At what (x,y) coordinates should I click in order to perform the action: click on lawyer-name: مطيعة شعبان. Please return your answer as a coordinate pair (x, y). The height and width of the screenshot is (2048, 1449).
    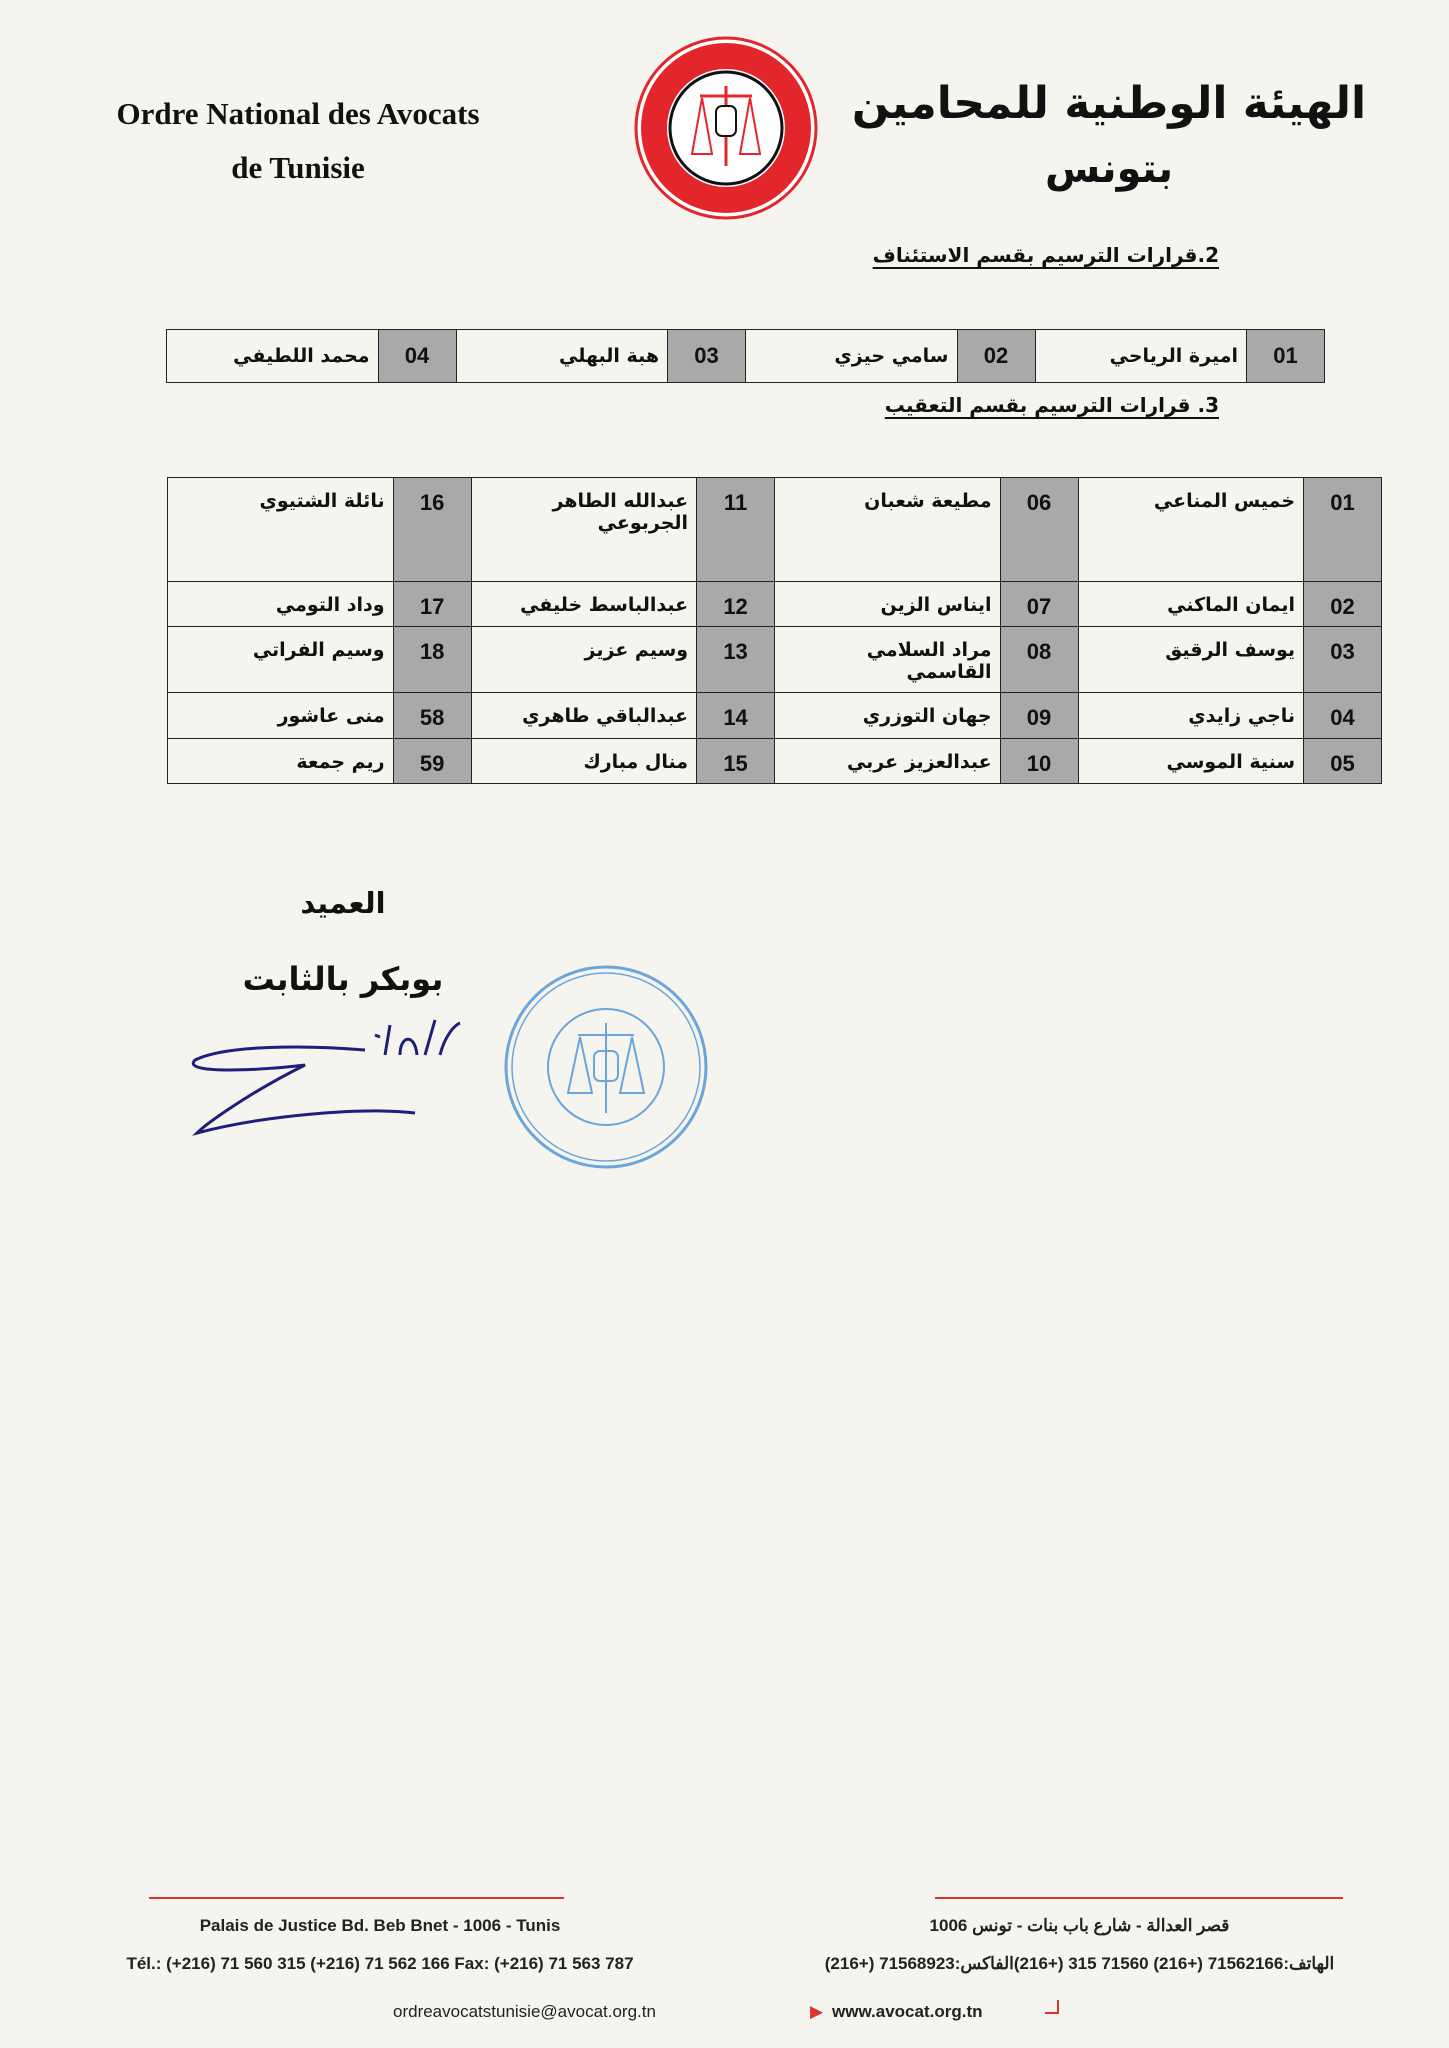
    Looking at the image, I should click on (887, 529).